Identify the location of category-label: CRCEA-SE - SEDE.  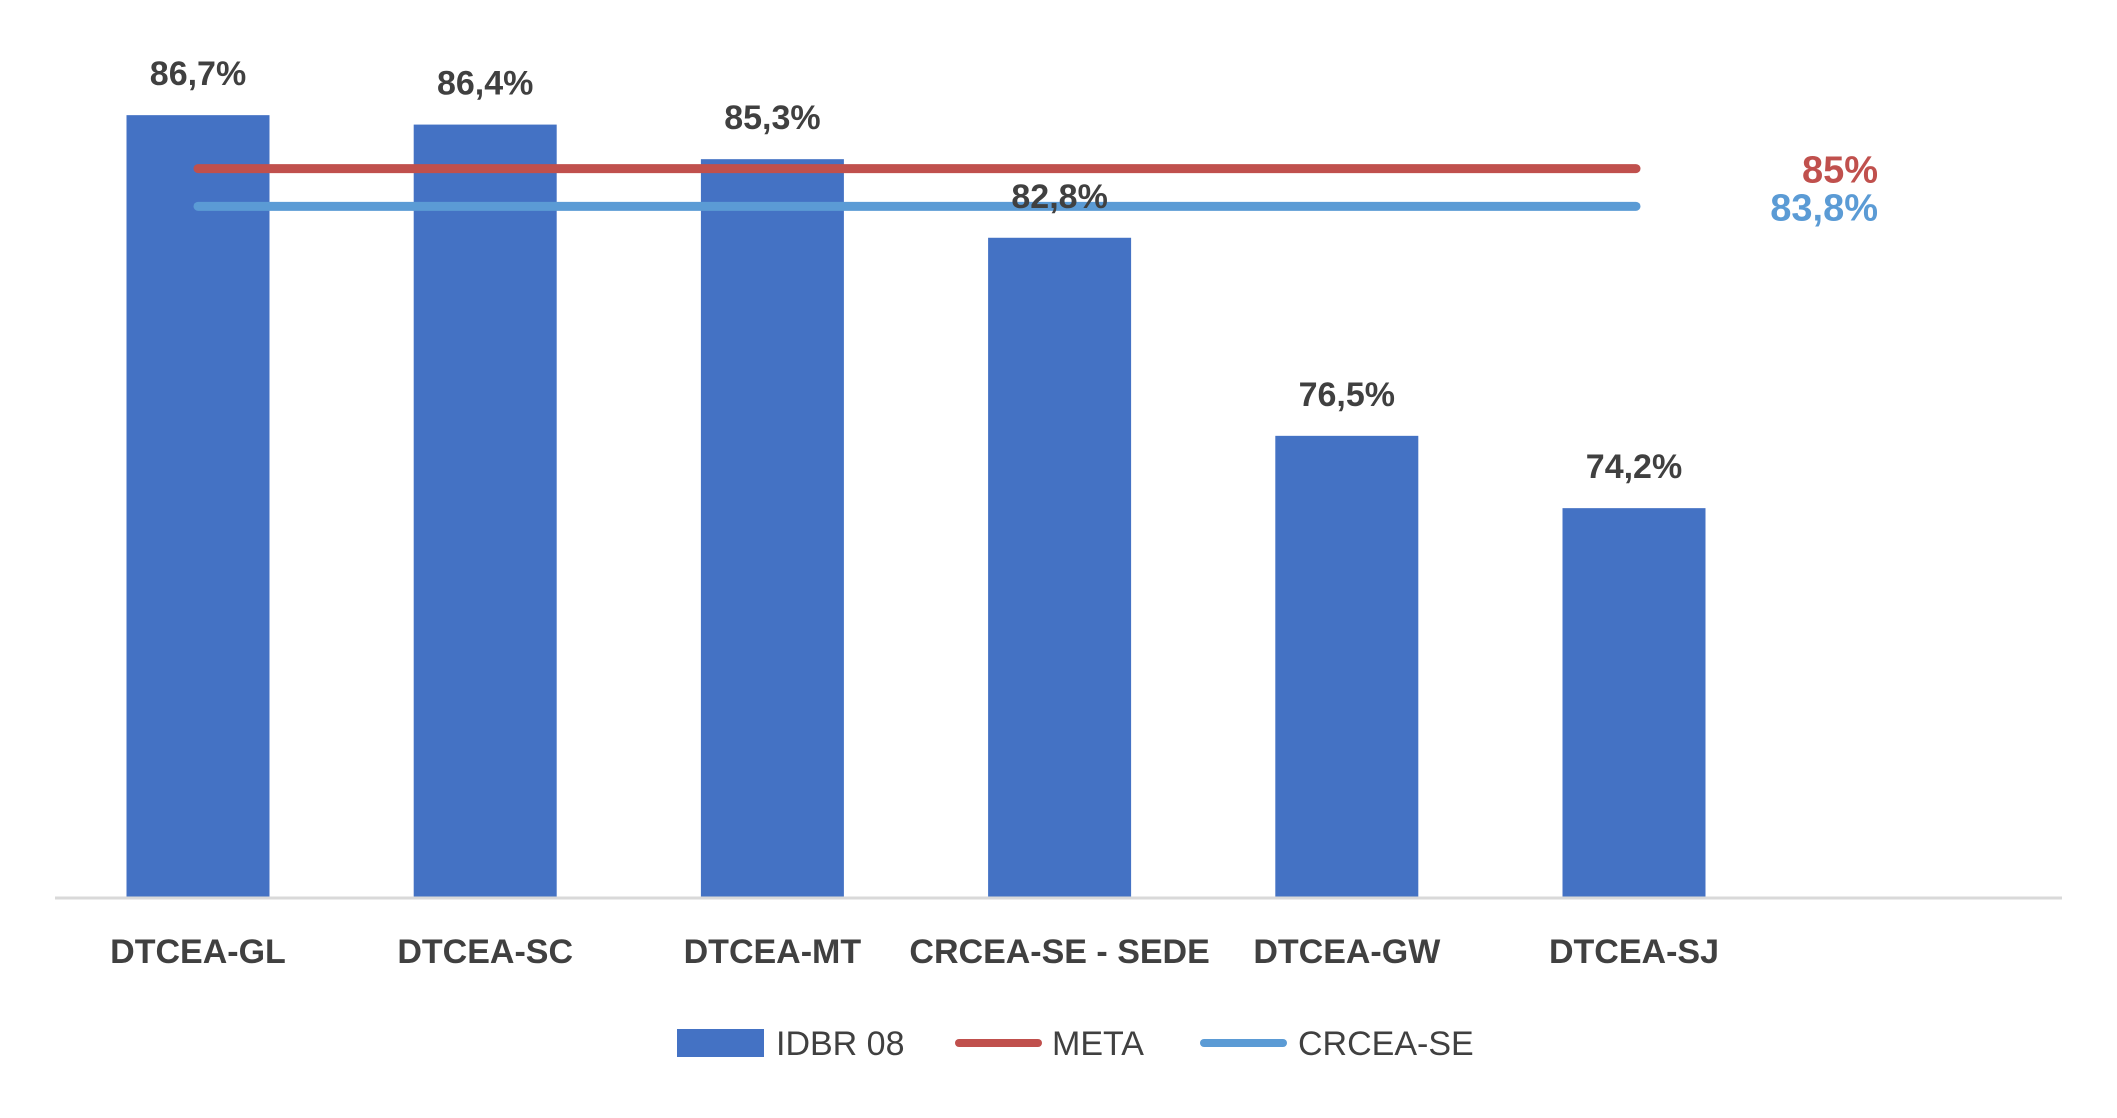
(1059, 952).